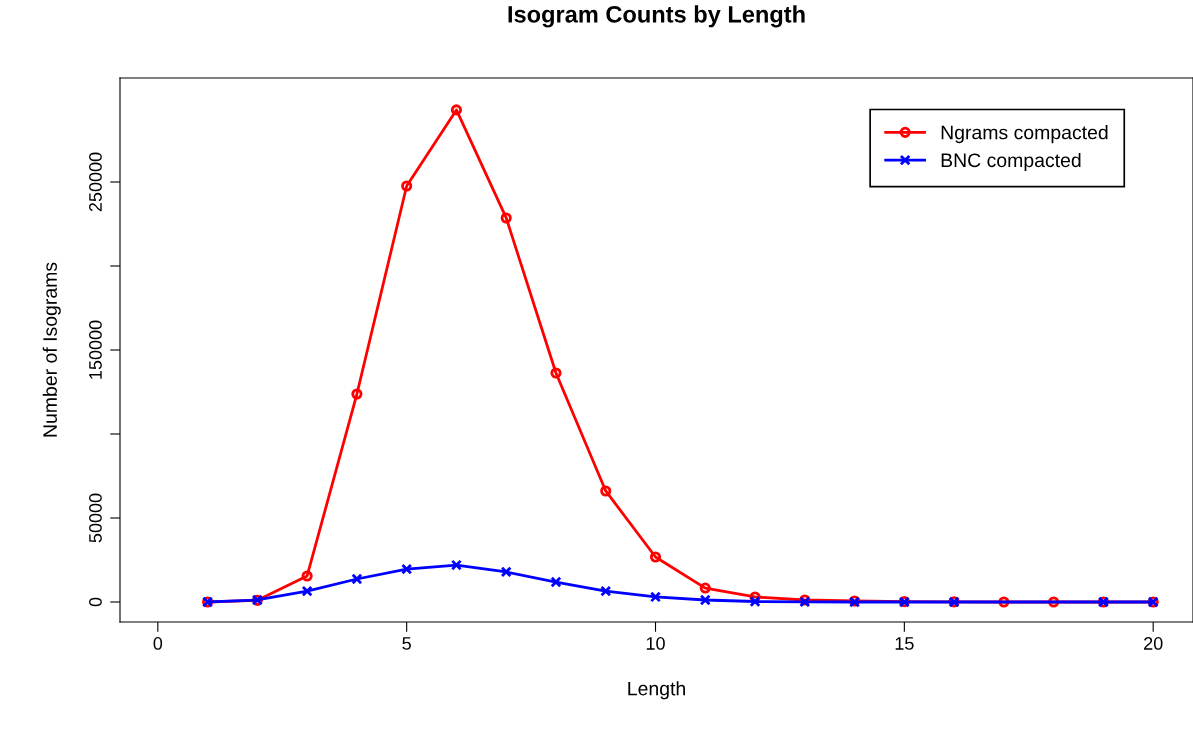  Describe the element at coordinates (51, 349) in the screenshot. I see `y-axis-title: Number of Isograms` at that location.